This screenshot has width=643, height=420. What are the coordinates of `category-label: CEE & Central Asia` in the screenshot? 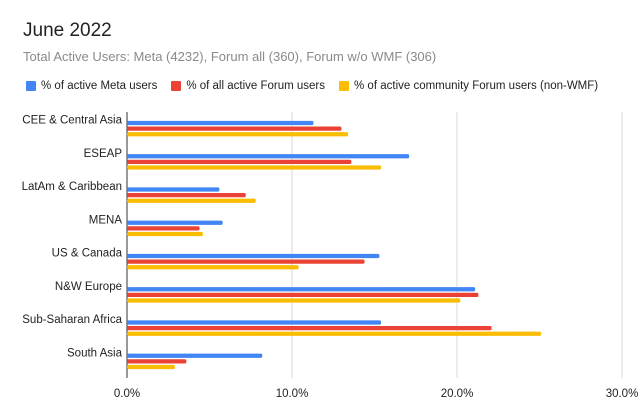 It's located at (72, 121).